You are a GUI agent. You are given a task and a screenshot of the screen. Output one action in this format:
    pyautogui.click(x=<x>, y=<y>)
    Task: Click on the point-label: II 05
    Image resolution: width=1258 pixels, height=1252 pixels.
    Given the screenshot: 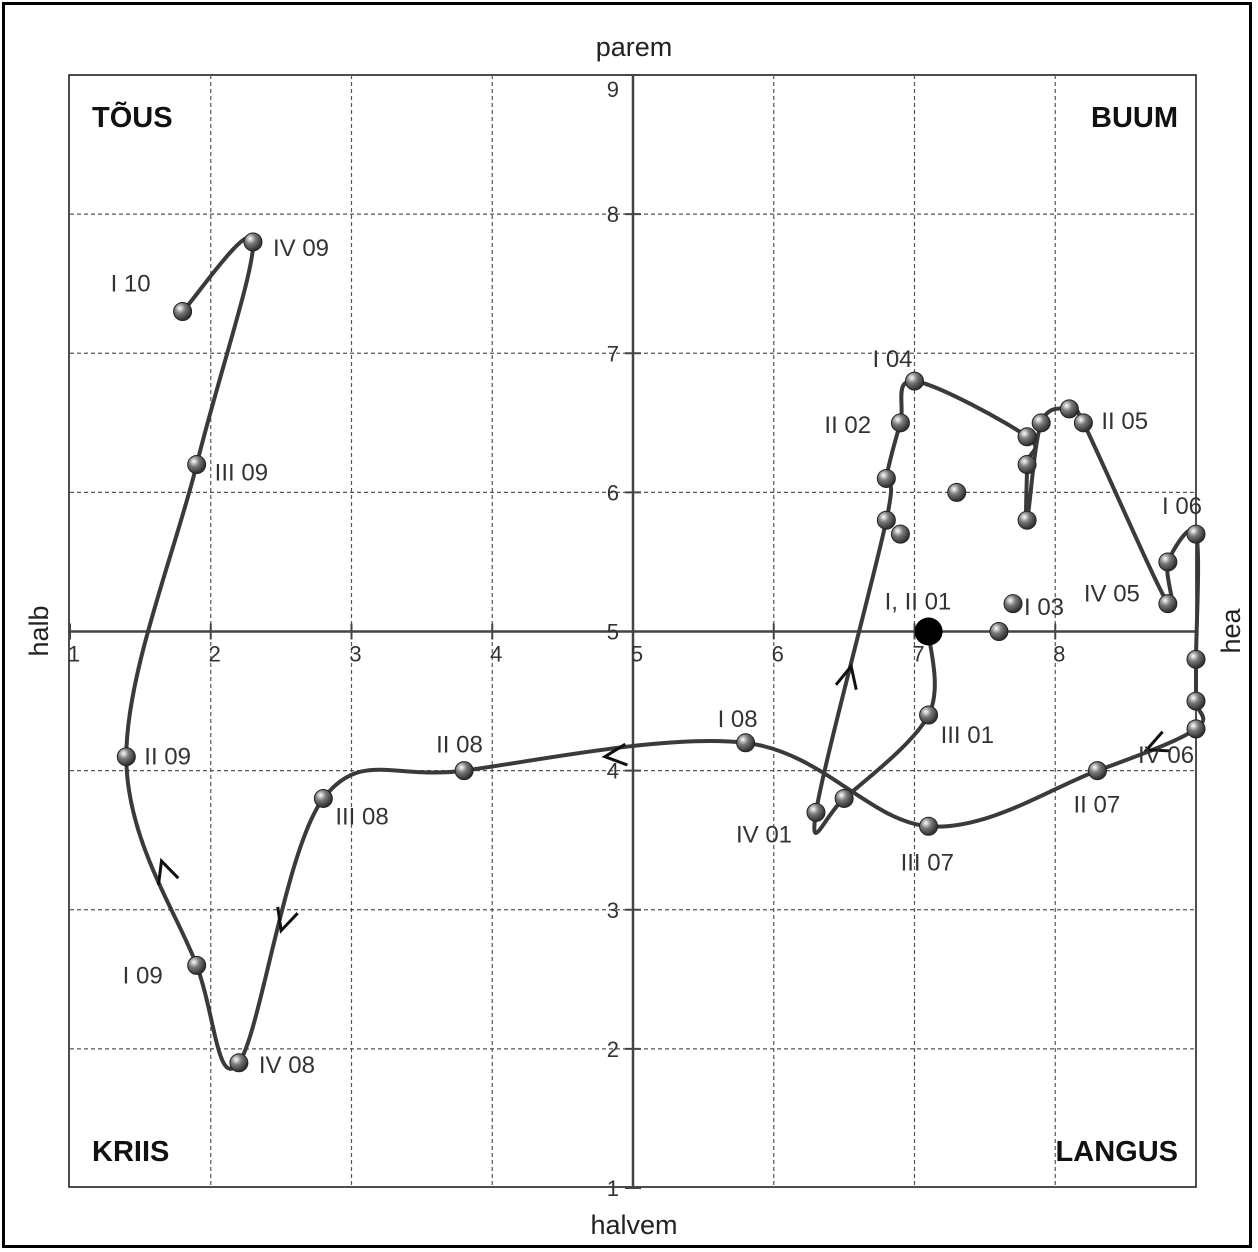 What is the action you would take?
    pyautogui.click(x=1124, y=421)
    